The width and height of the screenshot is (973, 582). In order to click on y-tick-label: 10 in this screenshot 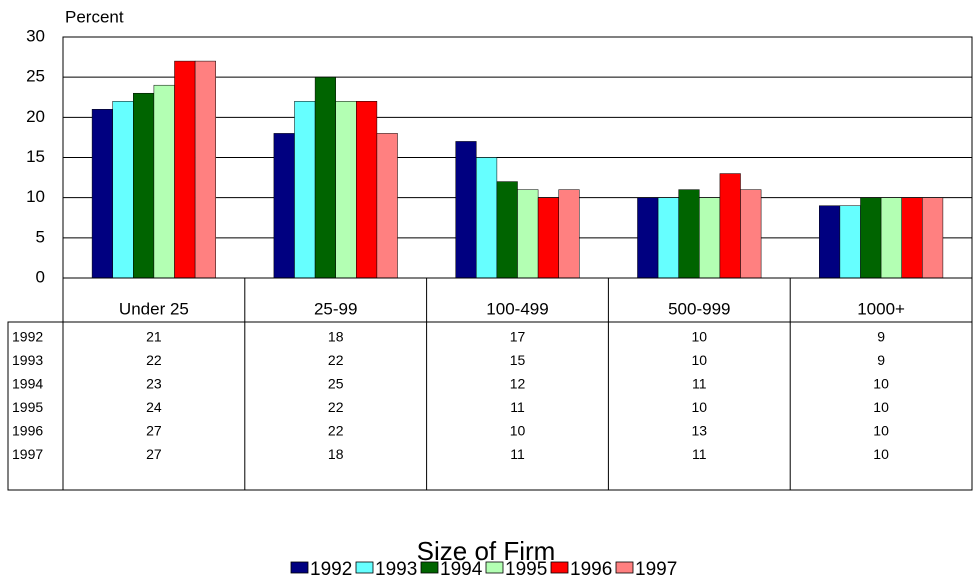, I will do `click(35, 196)`.